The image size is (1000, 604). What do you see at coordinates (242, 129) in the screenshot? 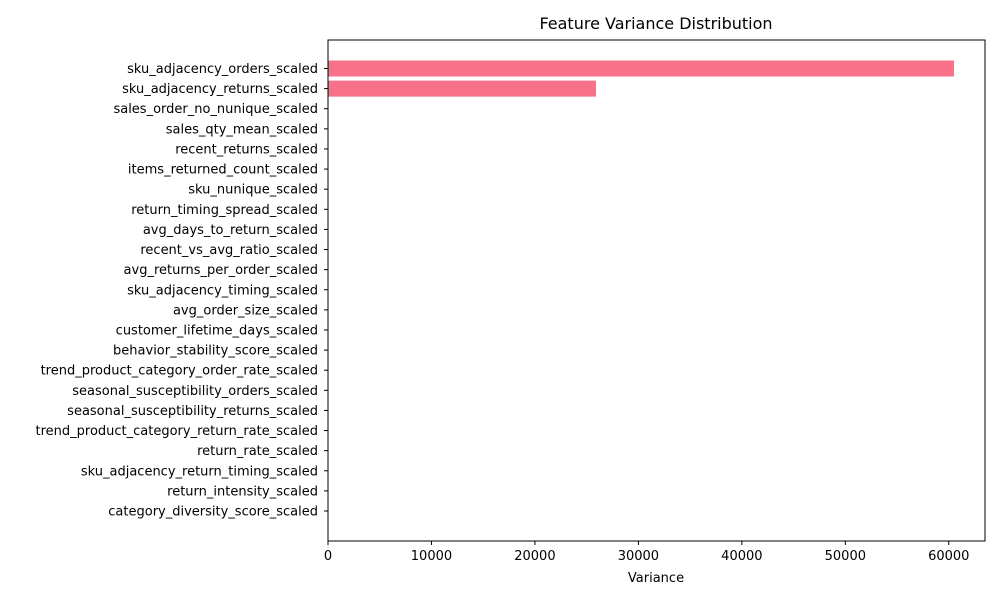
I see `y-tick-label: sales_qty_mean_scaled` at bounding box center [242, 129].